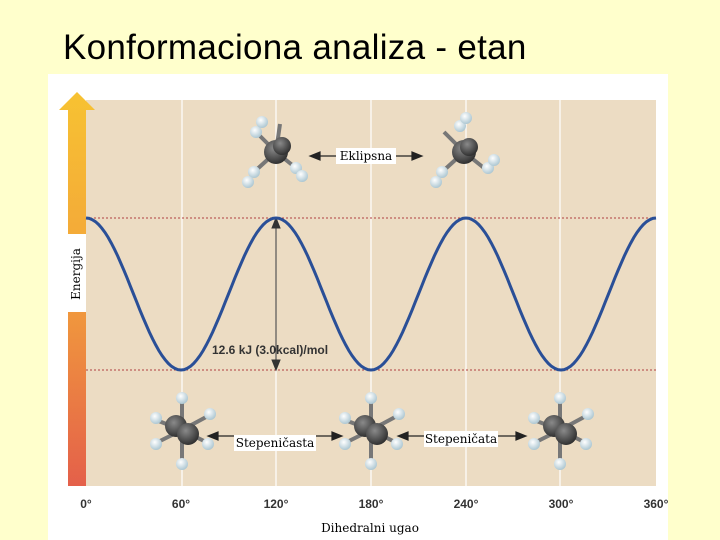 The height and width of the screenshot is (540, 720). I want to click on x-tick-labels: 0° 60° 120° 180° 240° 300° 360°, so click(374, 504).